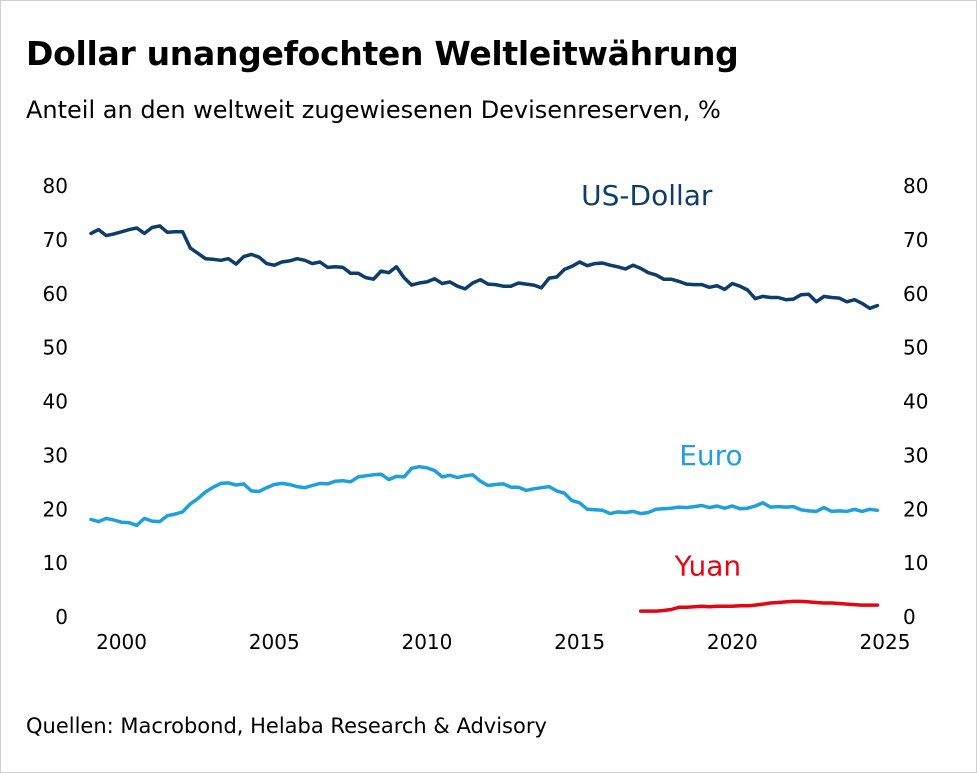  What do you see at coordinates (579, 642) in the screenshot?
I see `x-tick-label: 2015` at bounding box center [579, 642].